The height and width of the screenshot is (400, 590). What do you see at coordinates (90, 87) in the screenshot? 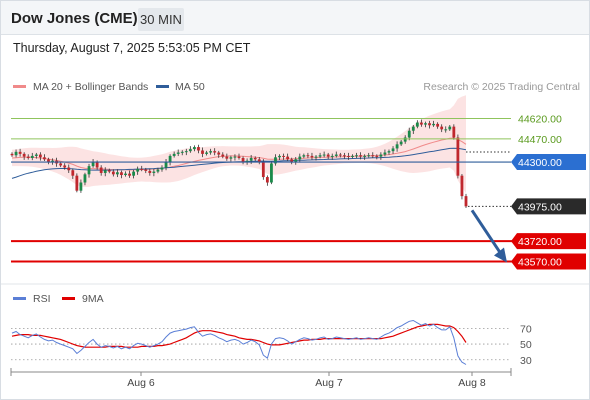
I see `legend-label-bollinger: MA 20 + Bollinger Bands` at bounding box center [90, 87].